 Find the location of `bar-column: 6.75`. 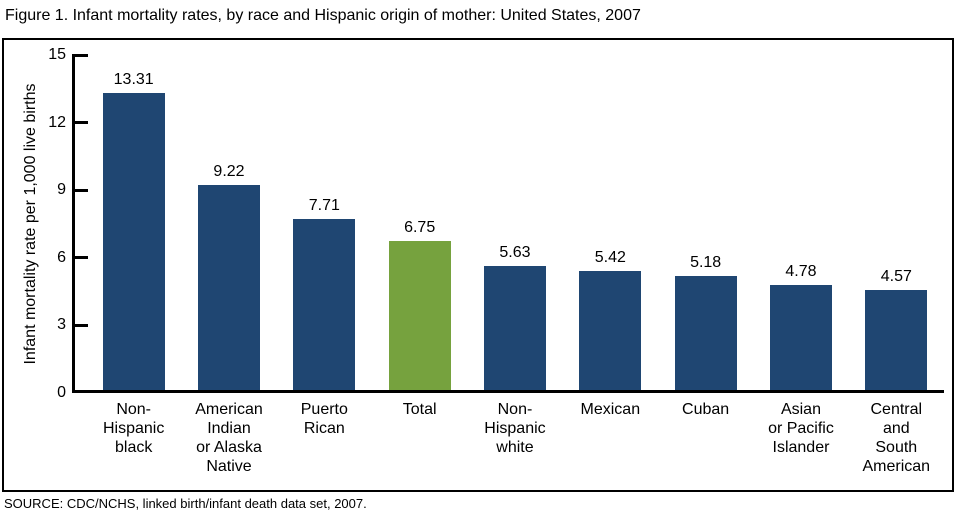

bar-column: 6.75 is located at coordinates (419, 224).